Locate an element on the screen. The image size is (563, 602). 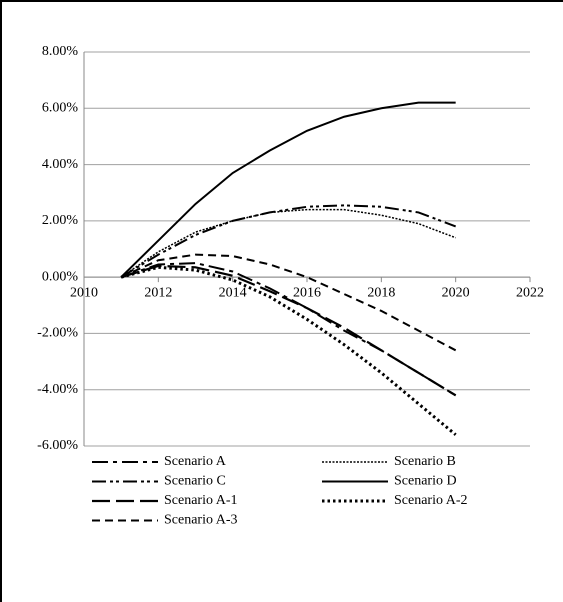
x-tick-label: 2016 is located at coordinates (307, 292).